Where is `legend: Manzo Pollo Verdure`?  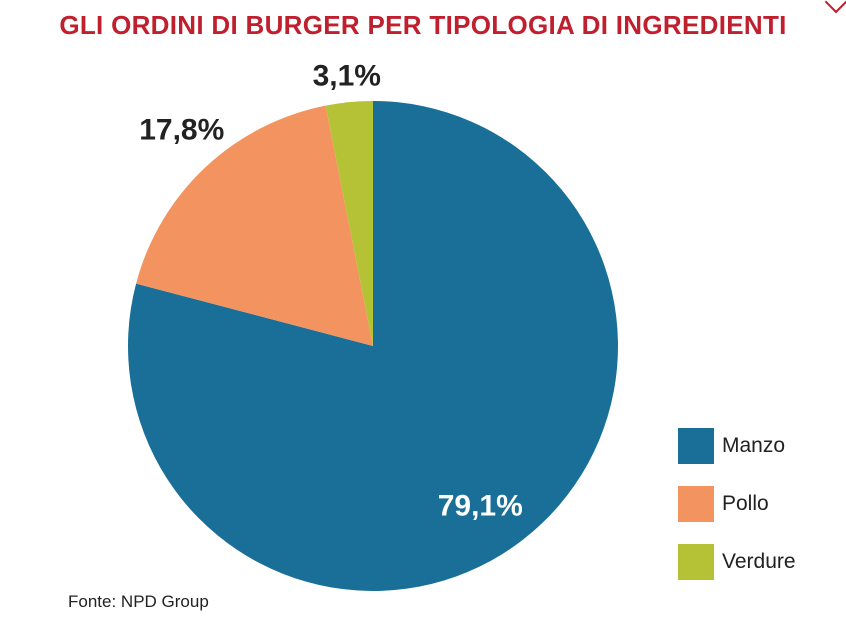 legend: Manzo Pollo Verdure is located at coordinates (737, 515).